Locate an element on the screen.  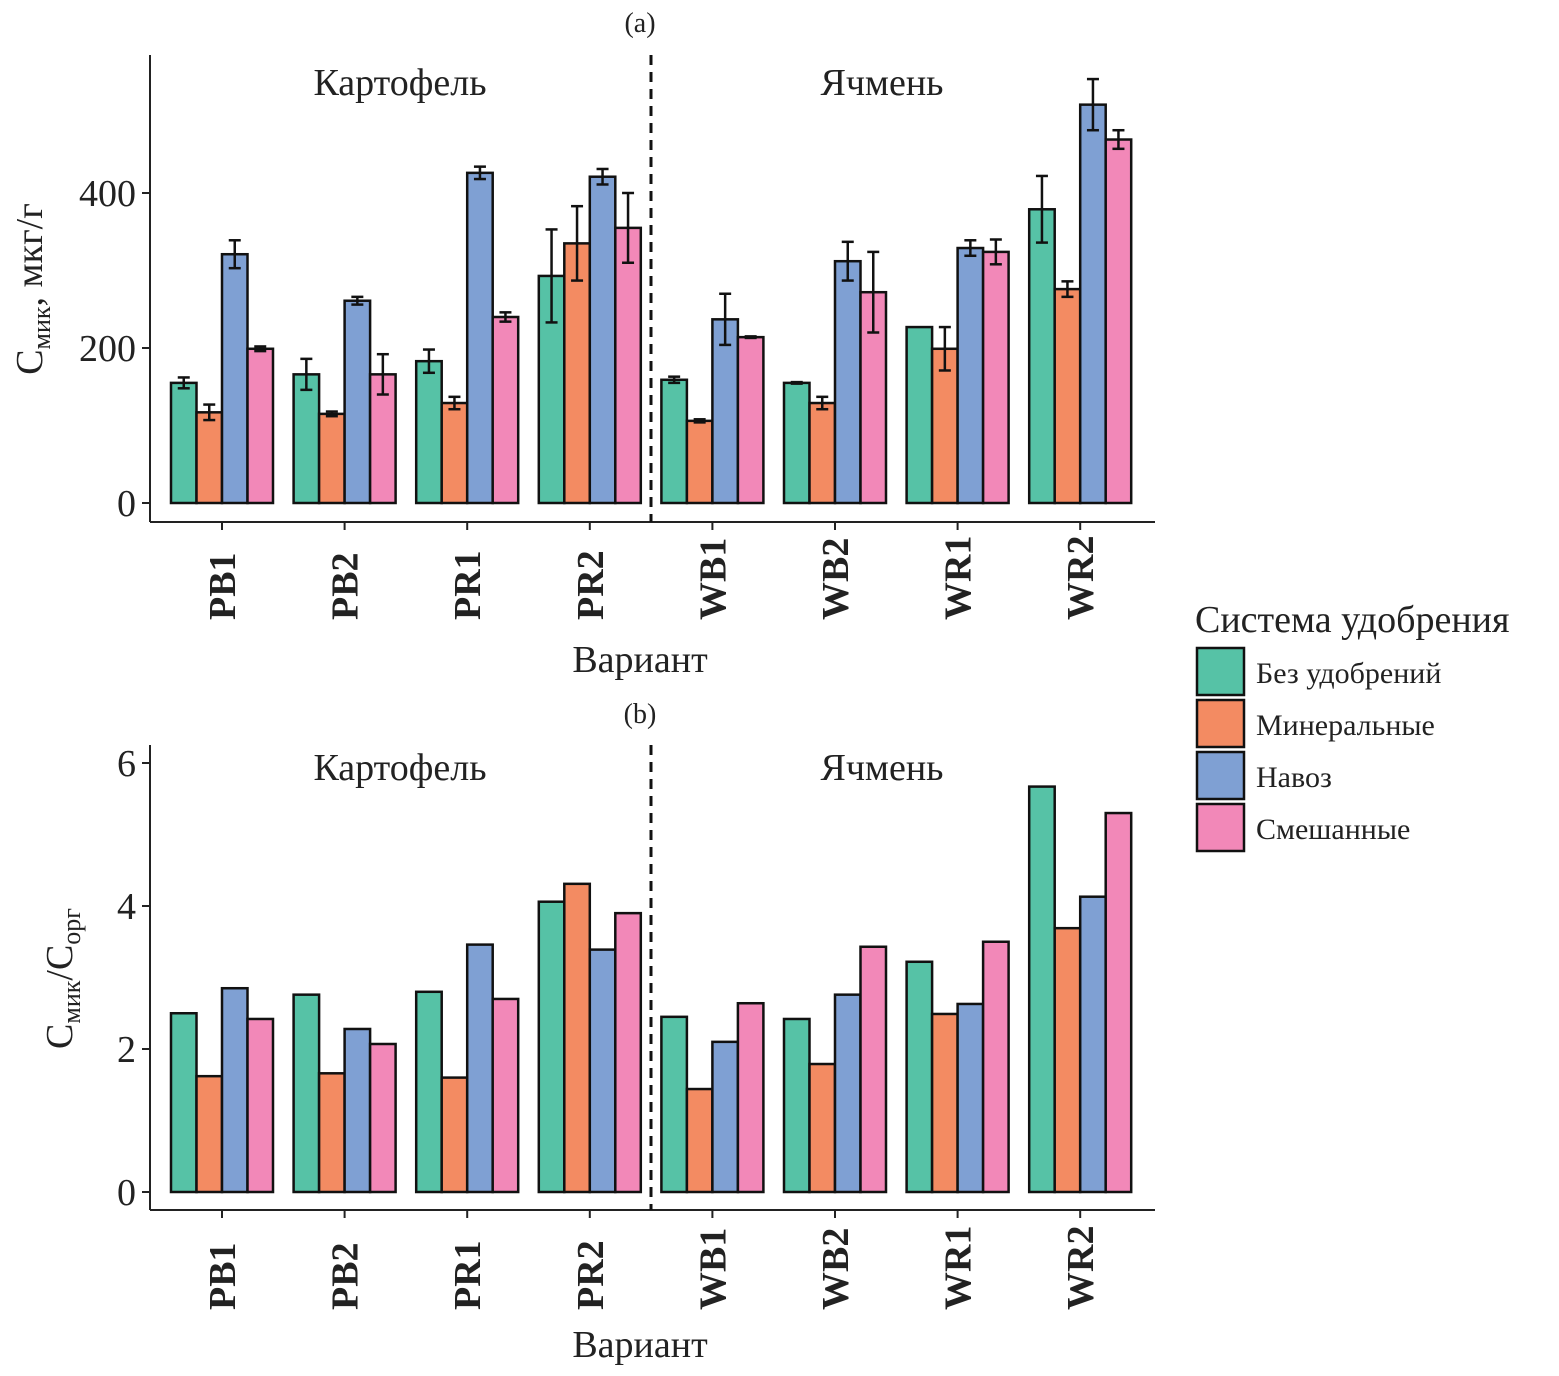
y-axis-label: Cмик, мкг/г is located at coordinates (32, 289).